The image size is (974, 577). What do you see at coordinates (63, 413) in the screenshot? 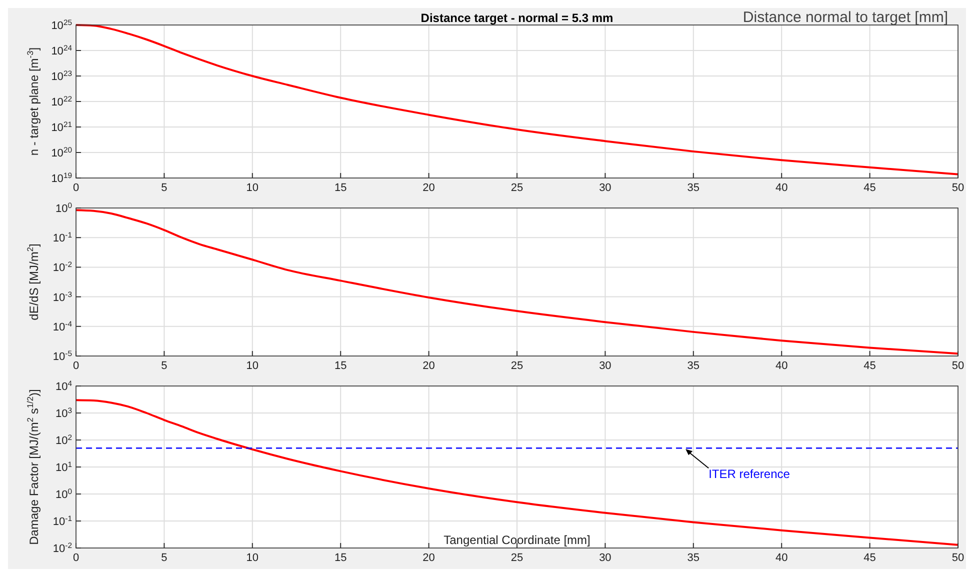
I see `y-tick-label: 10$^{3}$` at bounding box center [63, 413].